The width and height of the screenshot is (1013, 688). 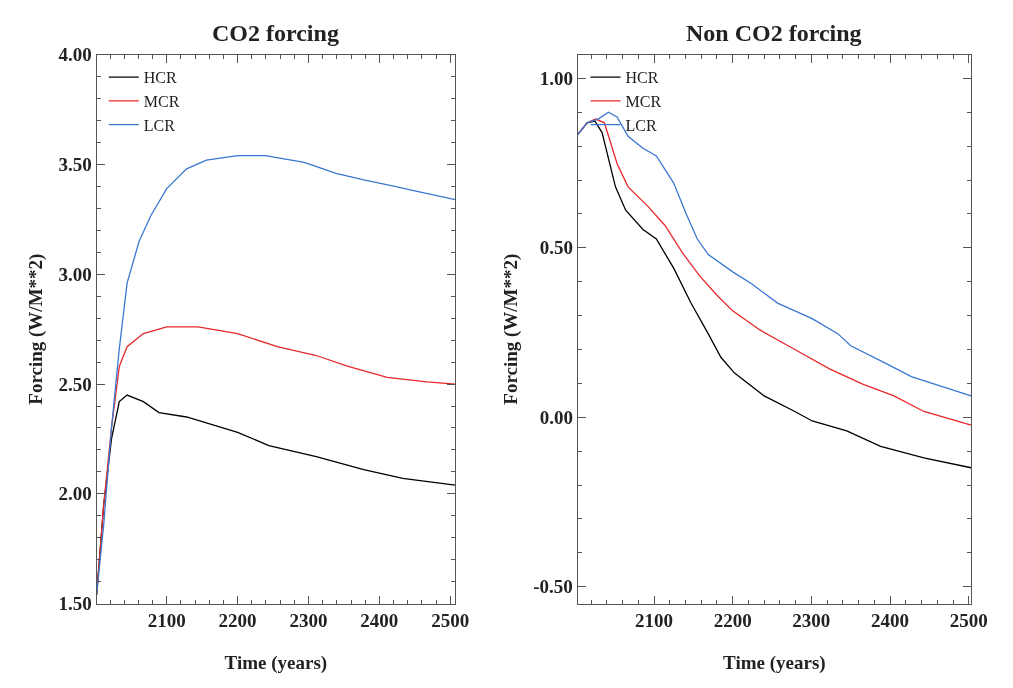 I want to click on y-tick-label: 1.50, so click(x=75, y=604).